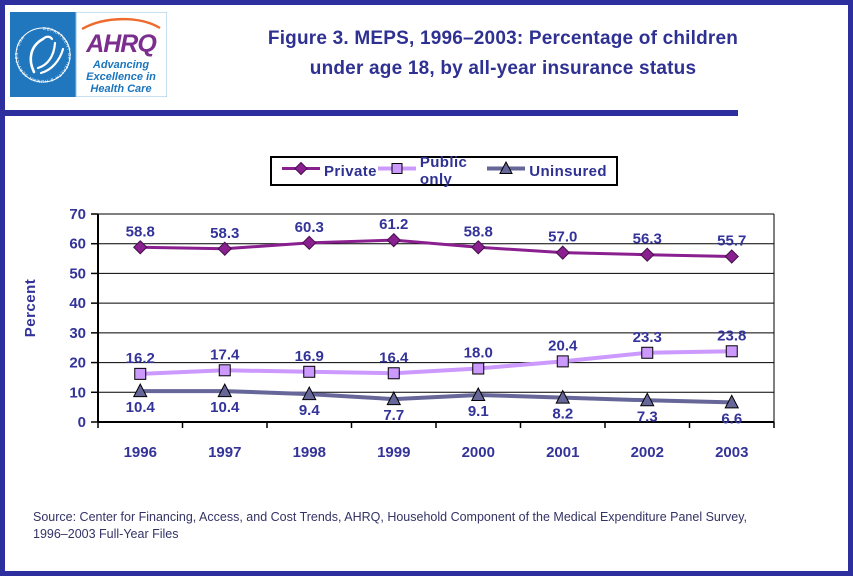 The width and height of the screenshot is (853, 576). Describe the element at coordinates (140, 358) in the screenshot. I see `data-label: 16.2` at that location.